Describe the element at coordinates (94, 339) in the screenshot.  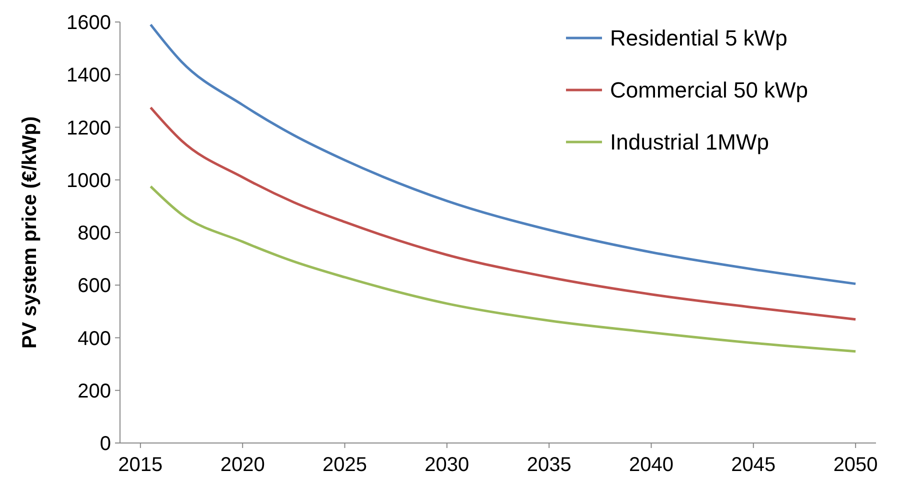
I see `y-tick-label: 400` at that location.